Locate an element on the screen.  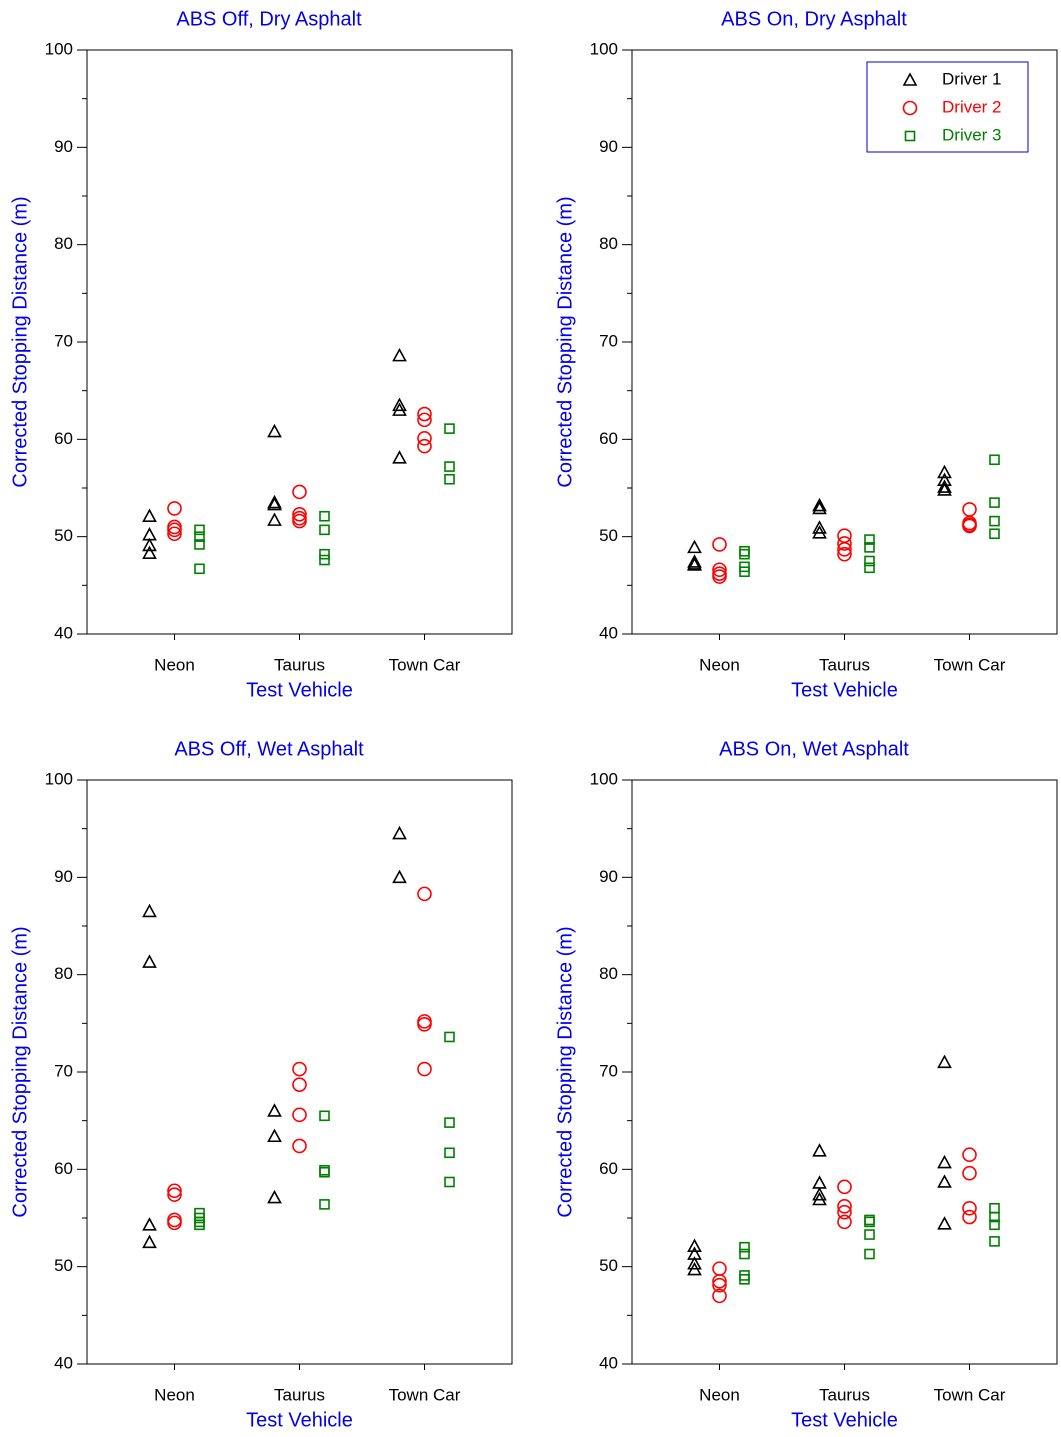
y-tick-label: 70 is located at coordinates (608, 340).